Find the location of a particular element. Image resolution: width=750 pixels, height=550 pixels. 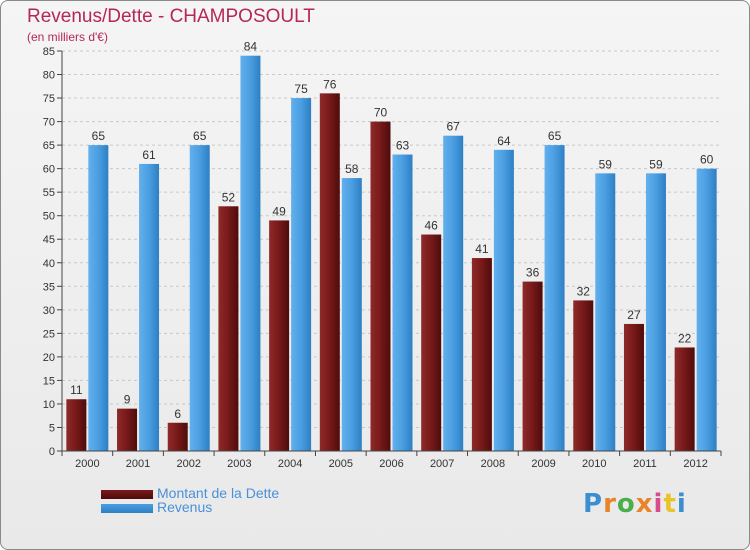

y-tick-label: 55 is located at coordinates (49, 193).